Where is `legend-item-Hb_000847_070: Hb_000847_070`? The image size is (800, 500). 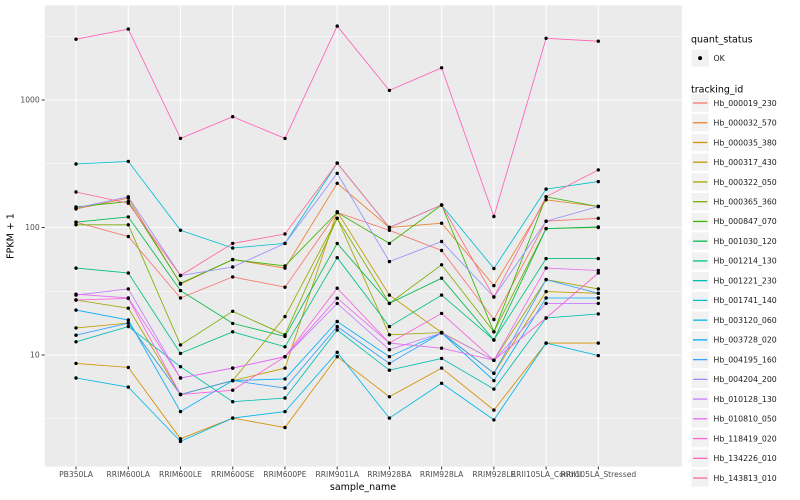
legend-item-Hb_000847_070: Hb_000847_070 is located at coordinates (734, 221).